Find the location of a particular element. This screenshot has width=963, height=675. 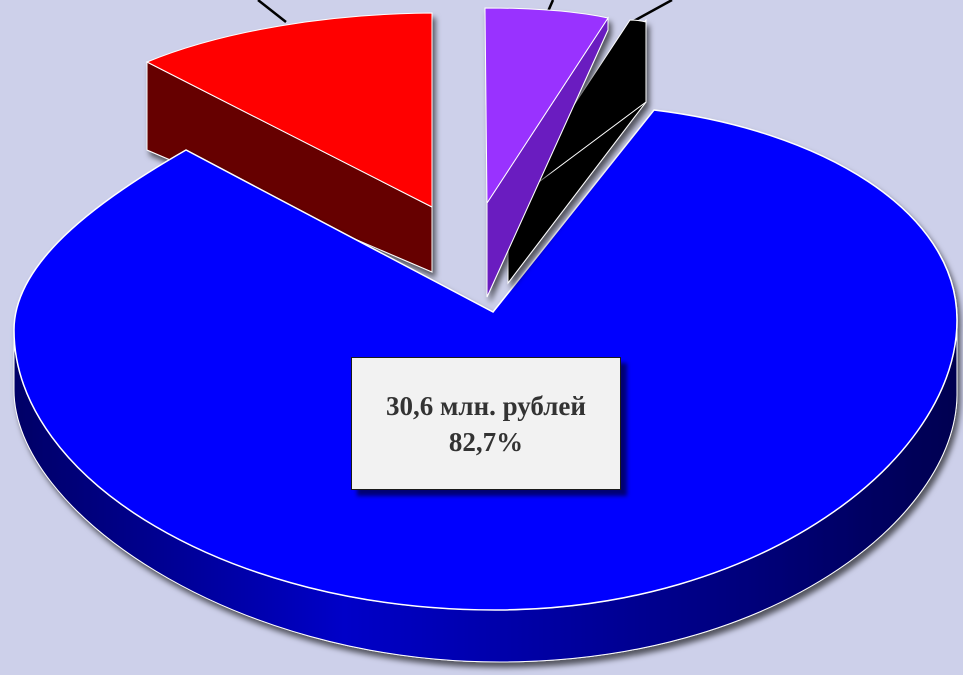

slice-purple is located at coordinates (546, 152).